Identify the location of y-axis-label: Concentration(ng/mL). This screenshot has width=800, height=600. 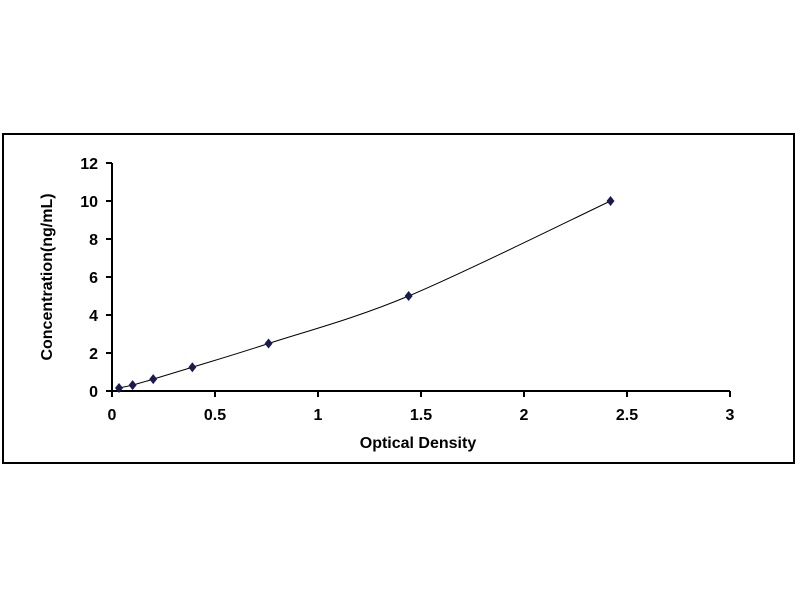
(47, 276).